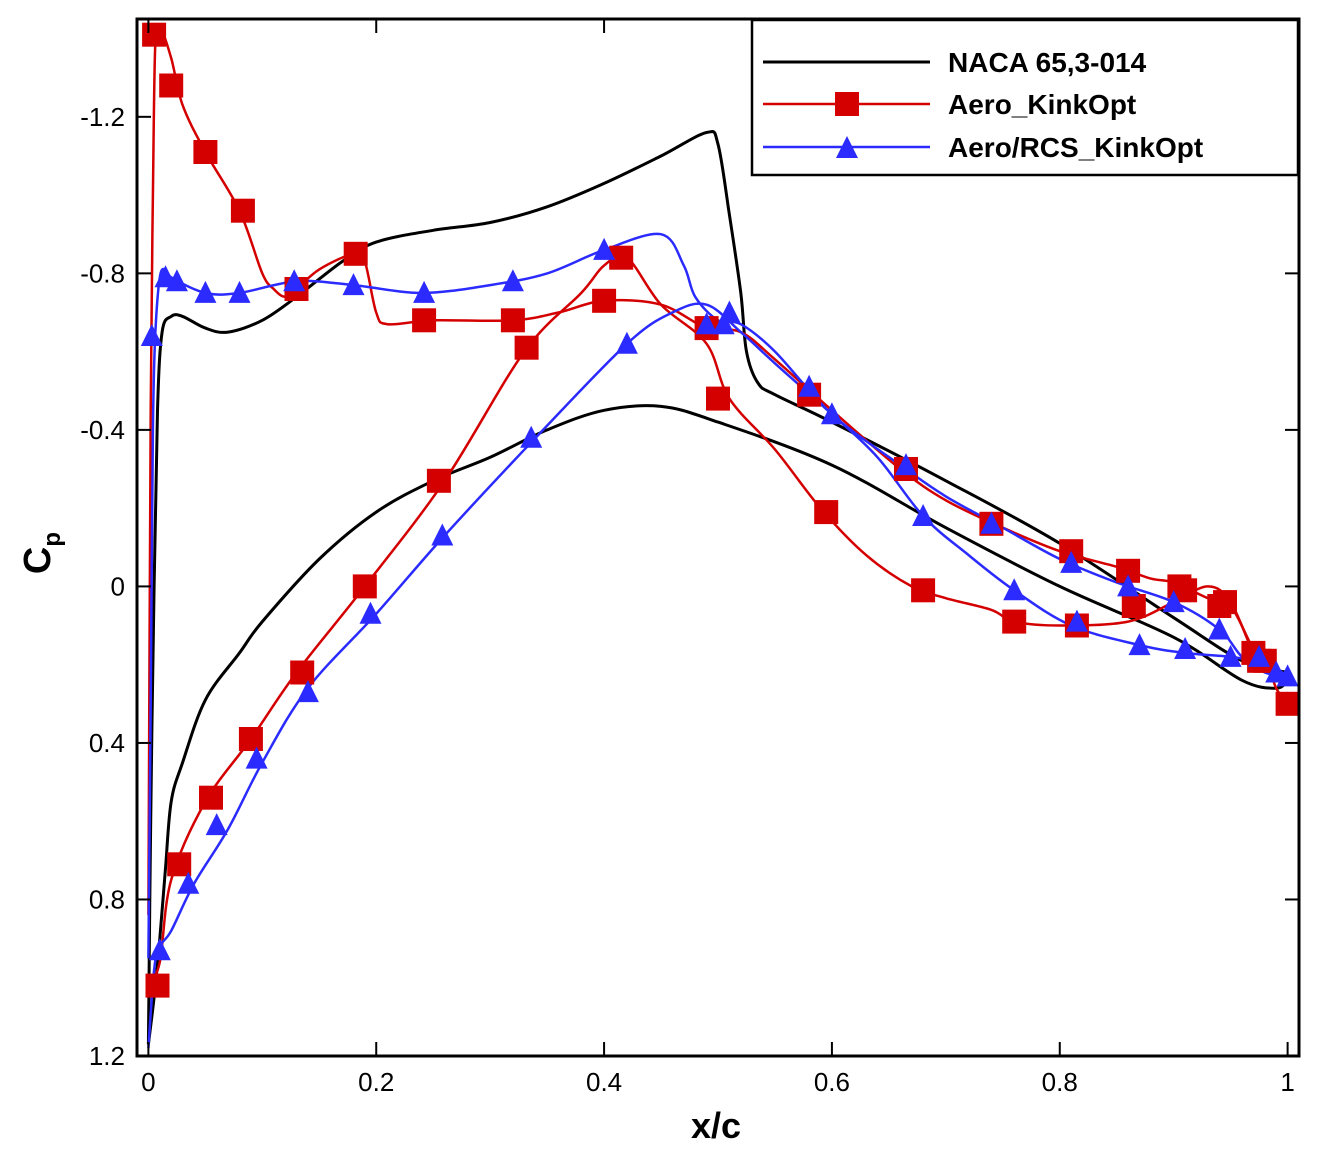  I want to click on y-axis-title: Cp, so click(41, 553).